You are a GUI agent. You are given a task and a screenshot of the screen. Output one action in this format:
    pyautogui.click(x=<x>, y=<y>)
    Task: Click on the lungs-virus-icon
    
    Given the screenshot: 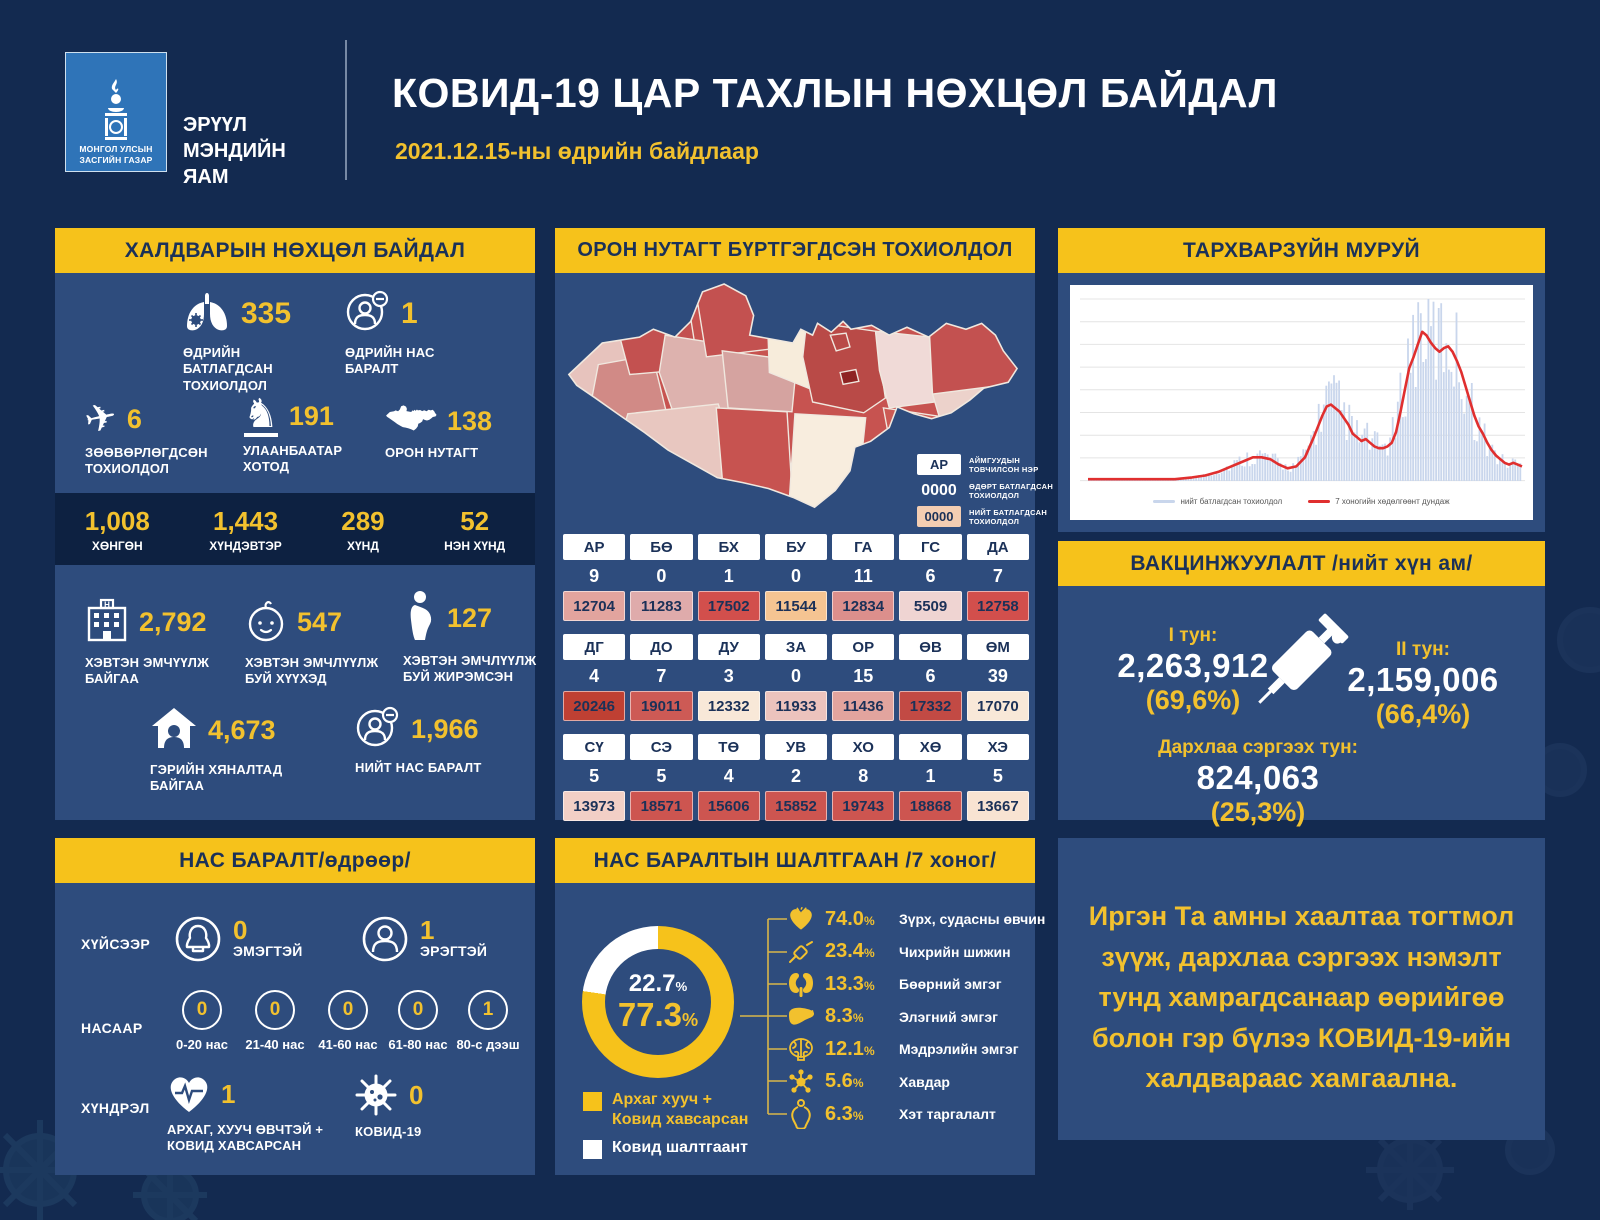 What is the action you would take?
    pyautogui.click(x=207, y=313)
    